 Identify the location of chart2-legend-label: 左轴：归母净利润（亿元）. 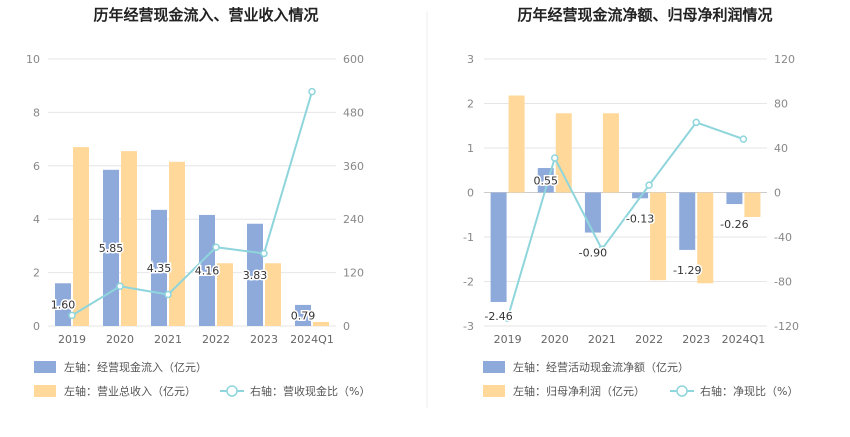
(579, 391).